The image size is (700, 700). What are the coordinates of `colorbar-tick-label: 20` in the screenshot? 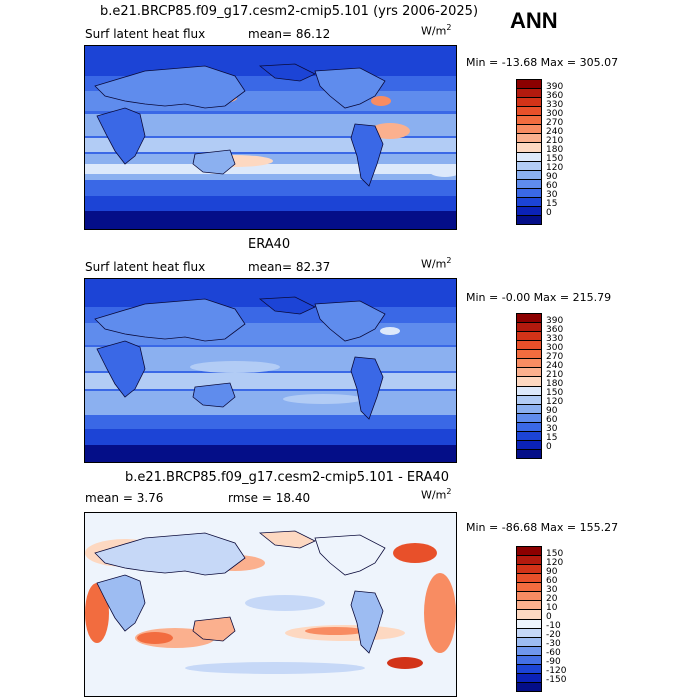 It's located at (552, 599).